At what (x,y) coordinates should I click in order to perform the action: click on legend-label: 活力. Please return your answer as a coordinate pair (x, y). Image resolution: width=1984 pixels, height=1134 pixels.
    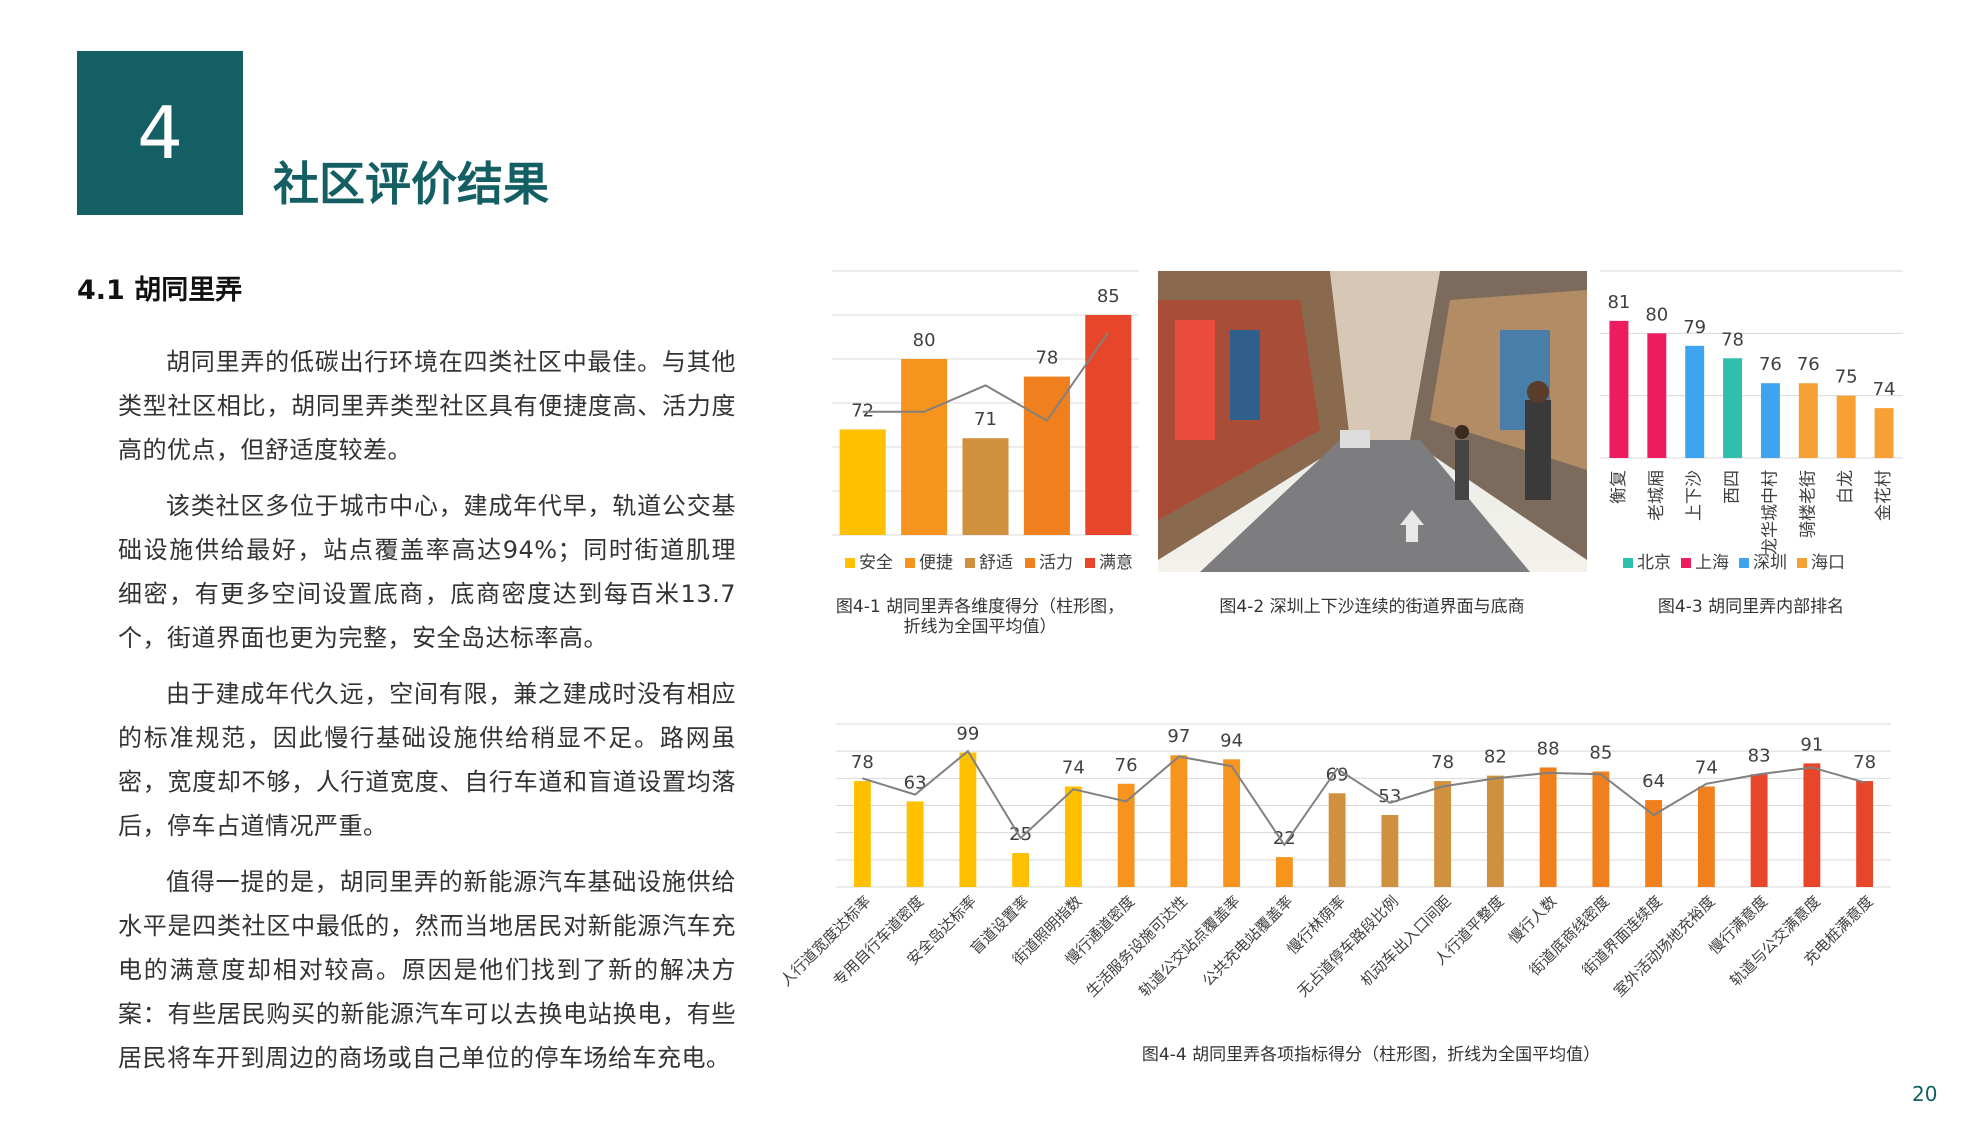
    Looking at the image, I should click on (1056, 563).